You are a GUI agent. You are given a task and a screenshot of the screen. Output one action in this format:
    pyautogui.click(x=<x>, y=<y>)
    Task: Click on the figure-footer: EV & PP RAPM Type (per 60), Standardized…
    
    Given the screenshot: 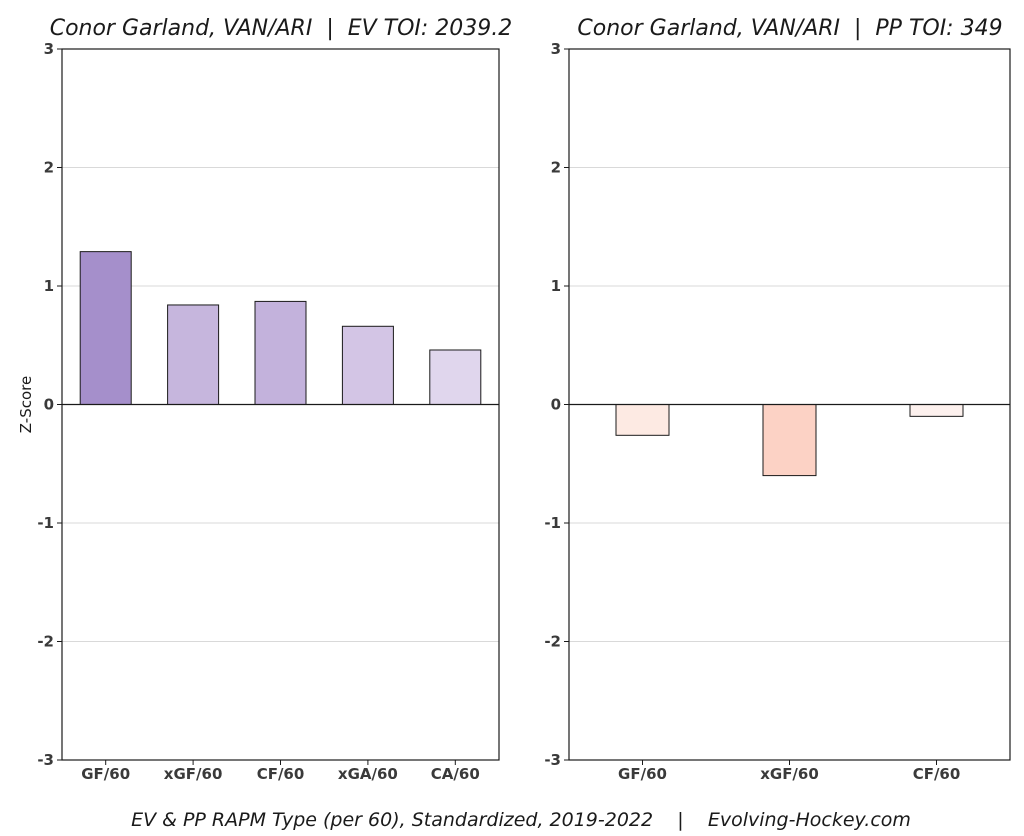 What is the action you would take?
    pyautogui.click(x=521, y=820)
    